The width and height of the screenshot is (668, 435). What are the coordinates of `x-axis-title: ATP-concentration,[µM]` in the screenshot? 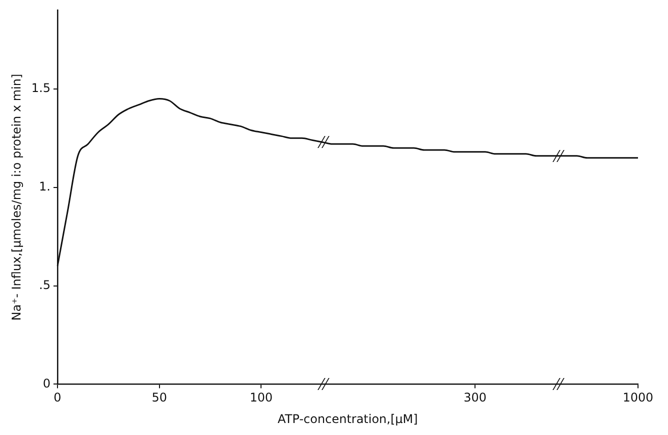 It's located at (348, 419).